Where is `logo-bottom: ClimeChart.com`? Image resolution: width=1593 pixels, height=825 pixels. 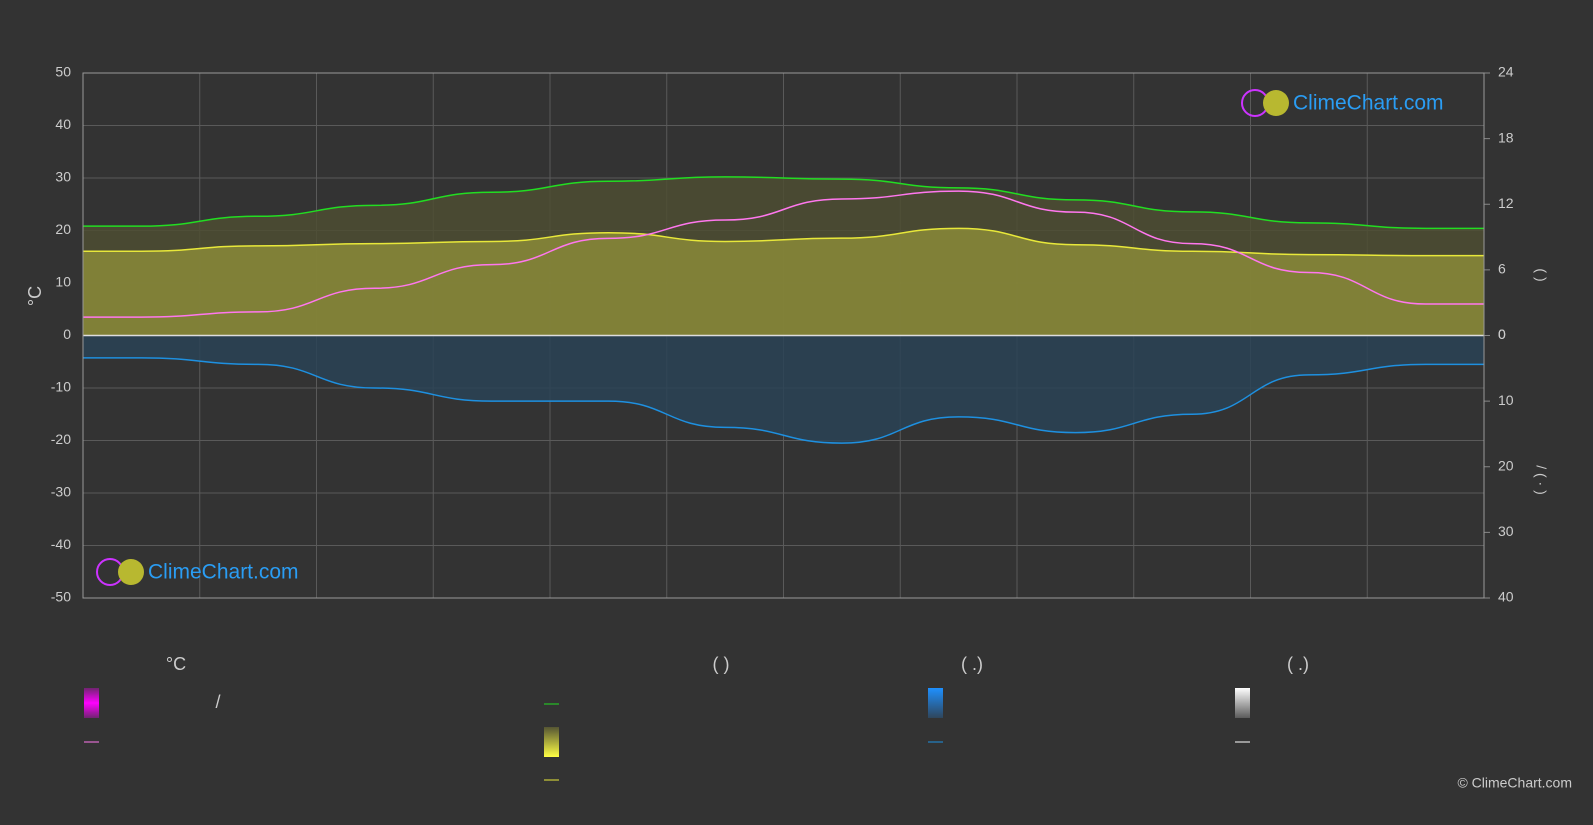
logo-bottom: ClimeChart.com is located at coordinates (197, 572).